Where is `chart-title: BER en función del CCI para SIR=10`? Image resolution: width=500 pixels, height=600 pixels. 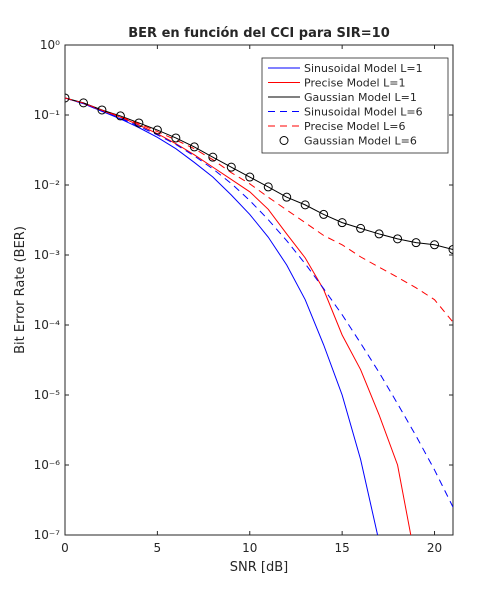 chart-title: BER en función del CCI para SIR=10 is located at coordinates (259, 33).